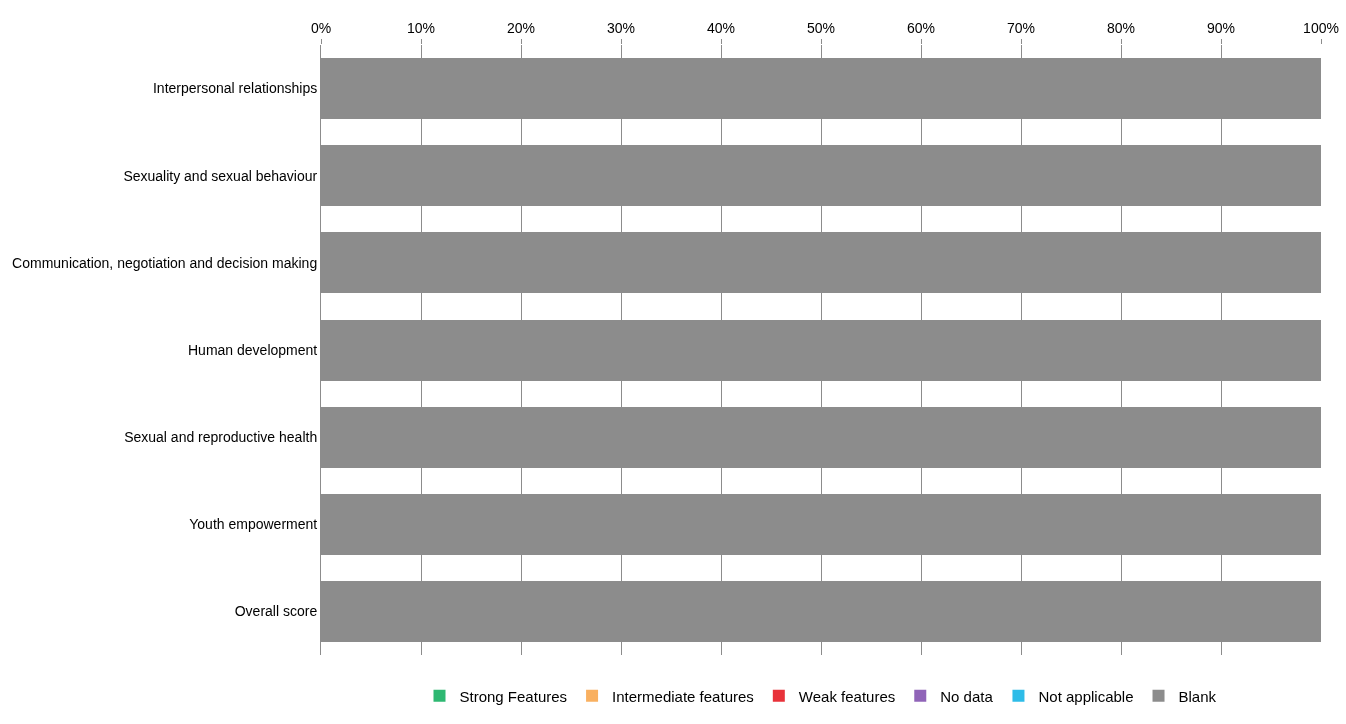  What do you see at coordinates (253, 349) in the screenshot?
I see `y-tick-label: Human development` at bounding box center [253, 349].